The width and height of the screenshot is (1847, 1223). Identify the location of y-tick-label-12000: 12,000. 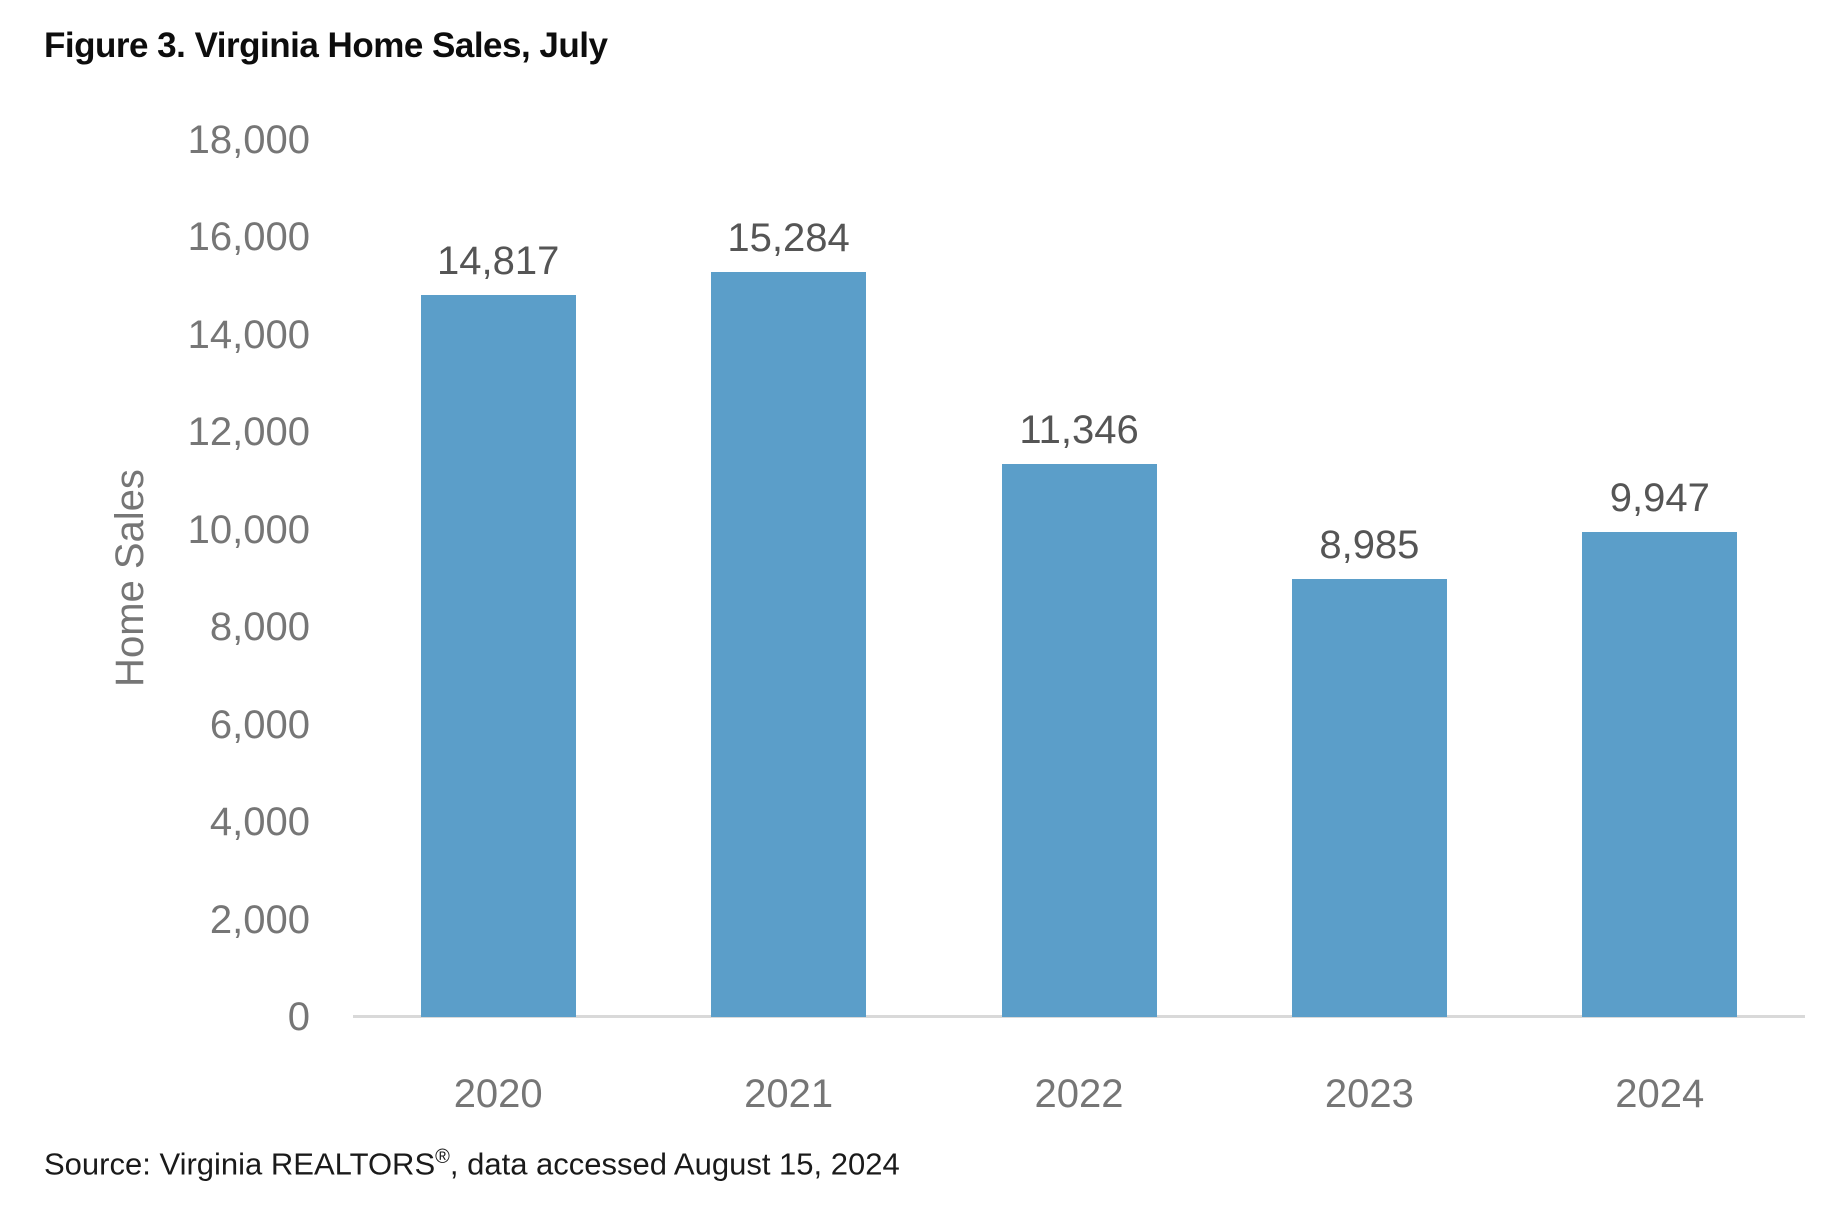
(248, 432).